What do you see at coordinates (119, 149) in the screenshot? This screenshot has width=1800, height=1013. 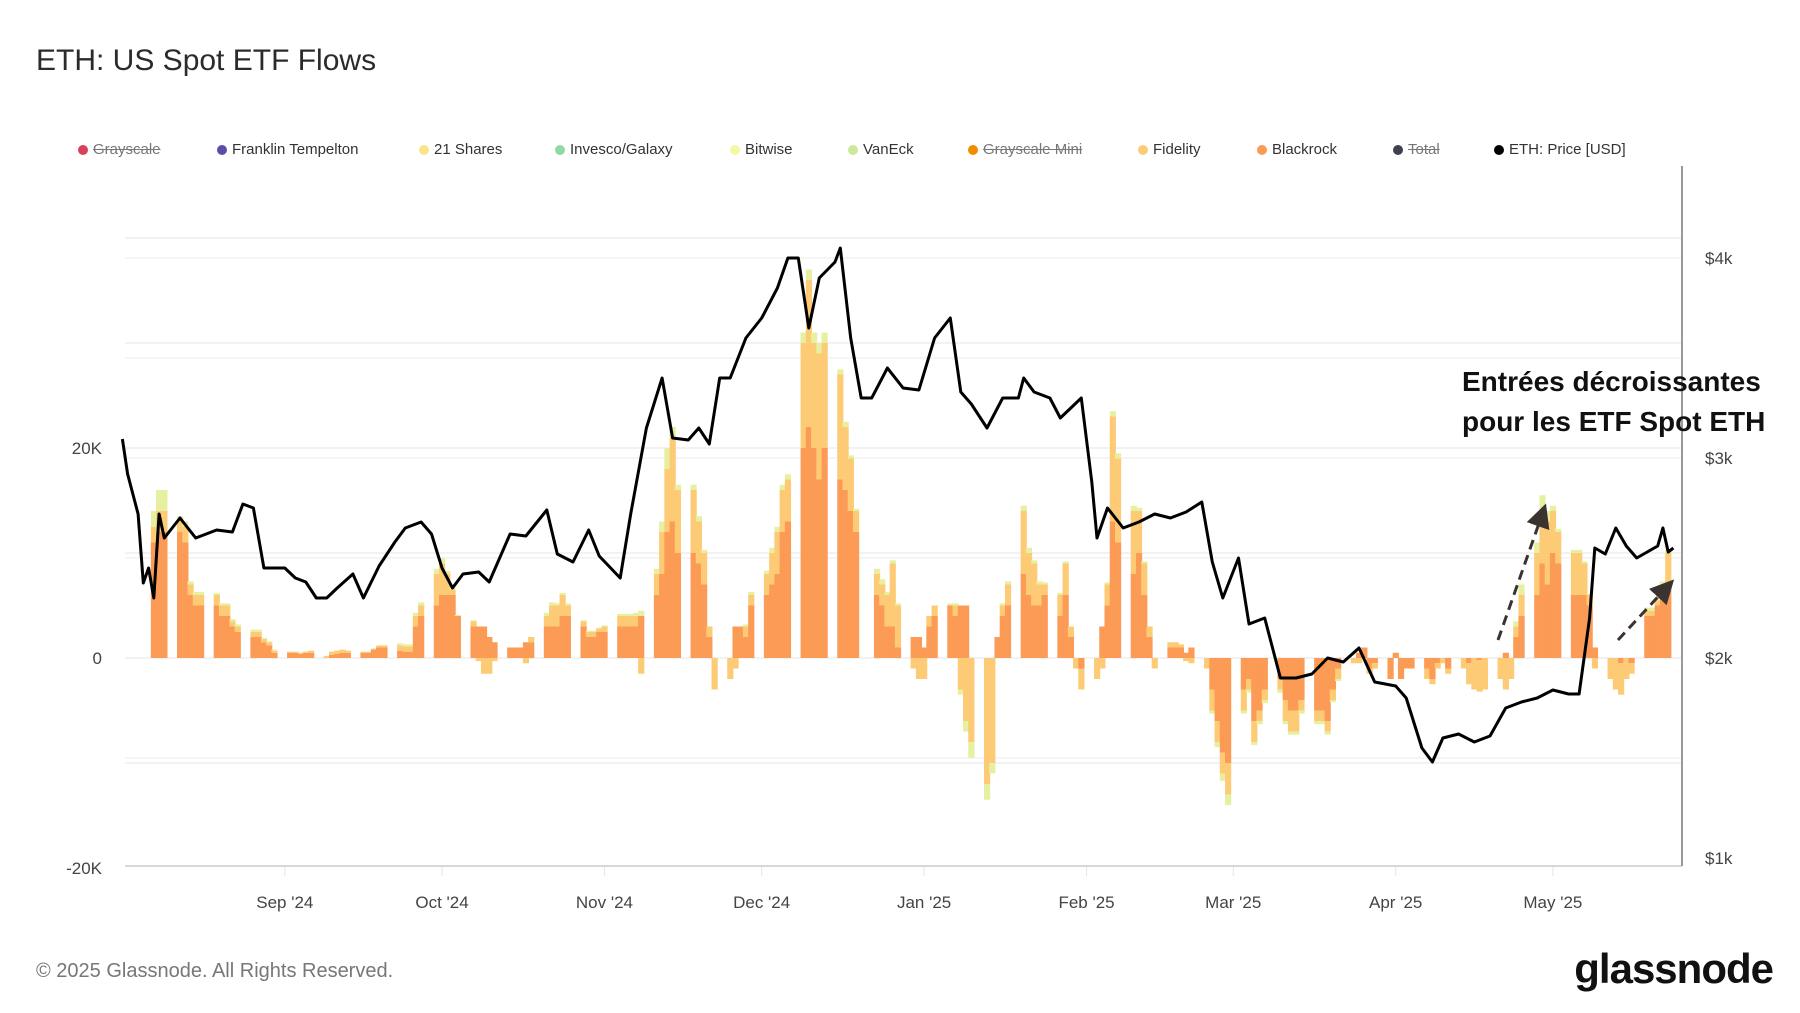 I see `legend-item-grayscale: Grayscale` at bounding box center [119, 149].